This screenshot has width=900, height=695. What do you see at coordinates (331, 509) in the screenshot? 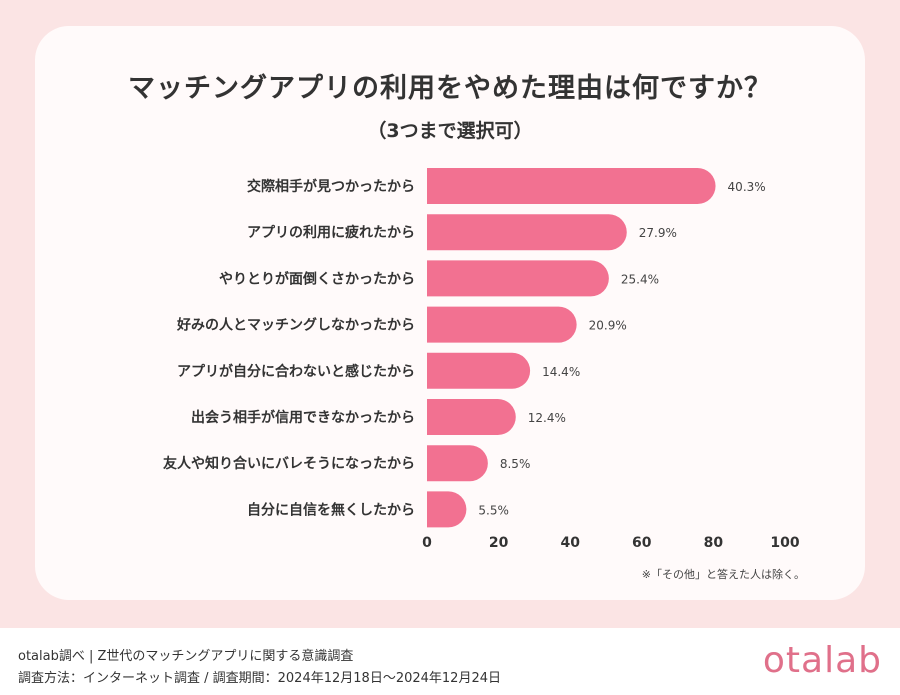
I see `category-label: 自分に自信を無くしたから` at bounding box center [331, 509].